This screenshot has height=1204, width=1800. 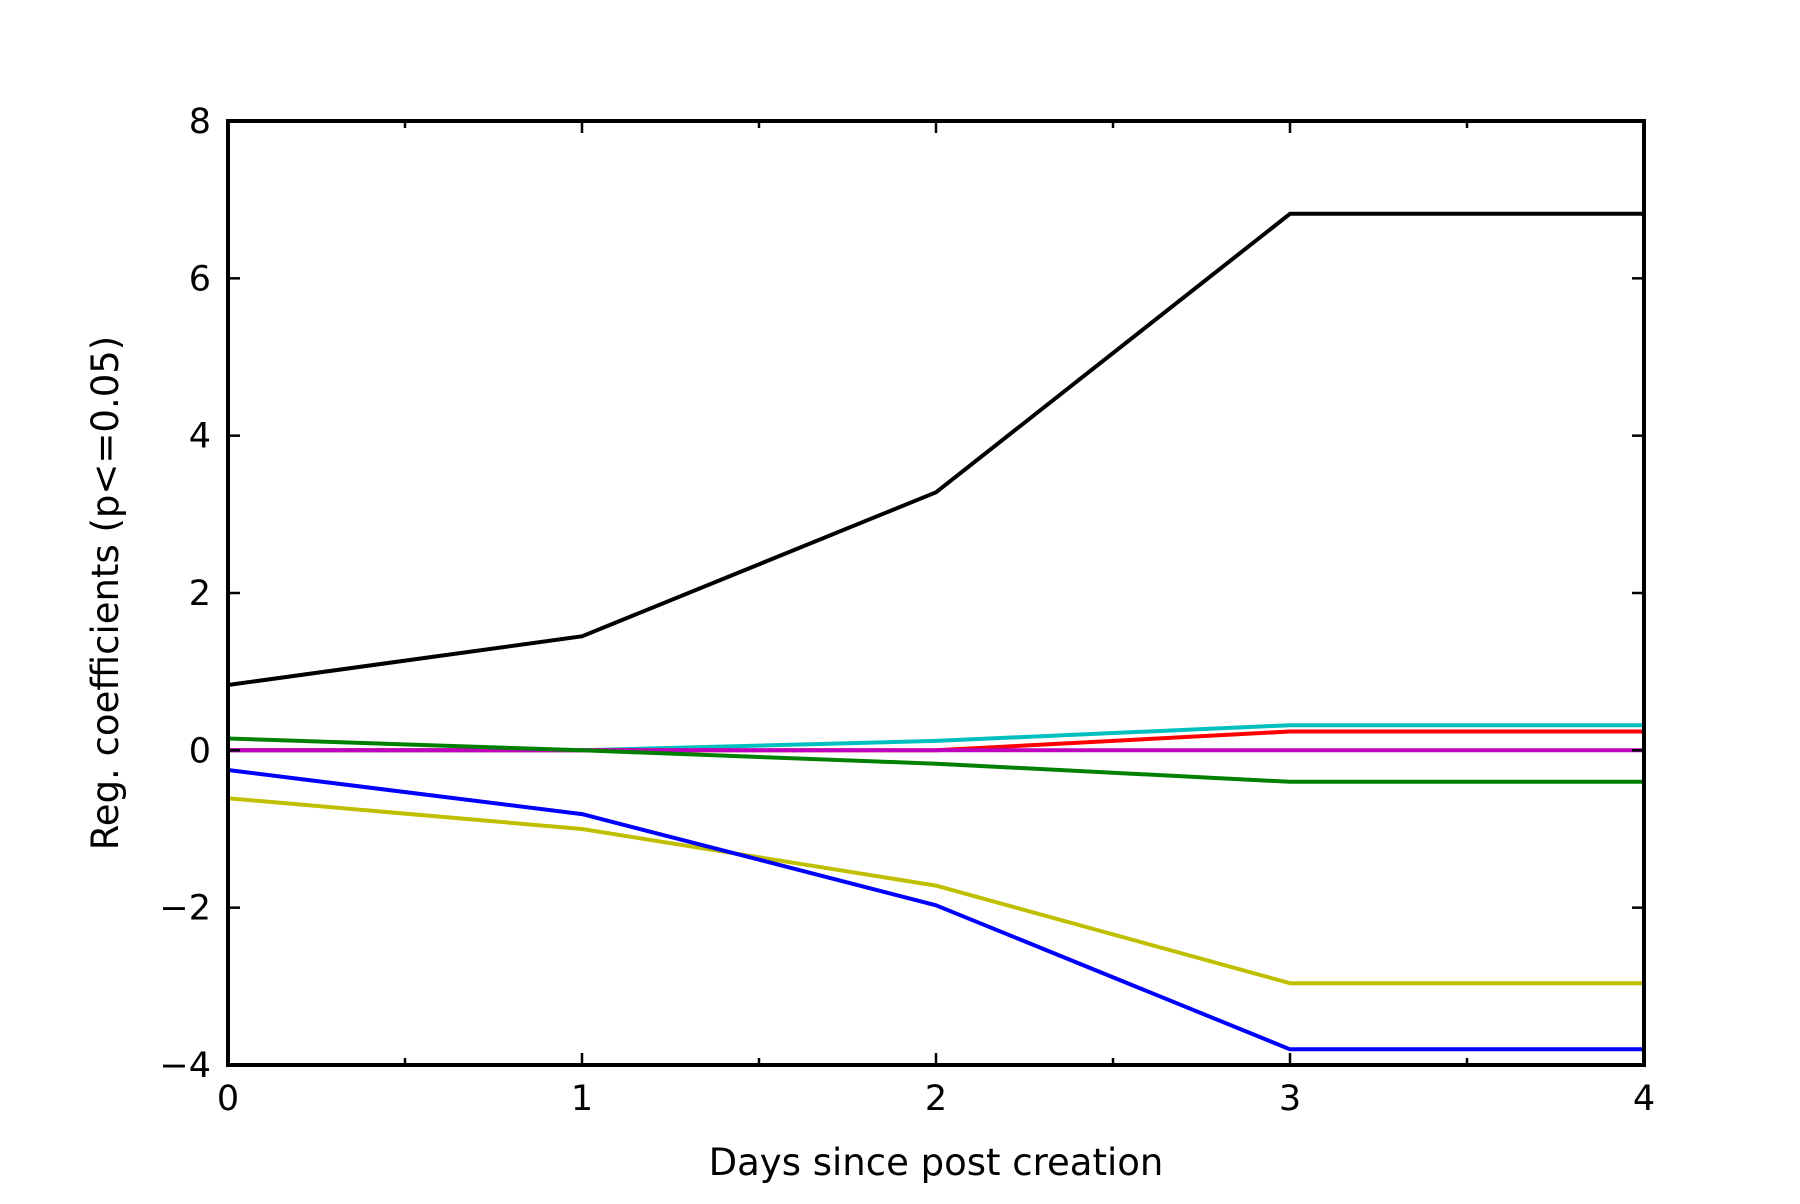 What do you see at coordinates (200, 751) in the screenshot?
I see `y-tick-label: 0` at bounding box center [200, 751].